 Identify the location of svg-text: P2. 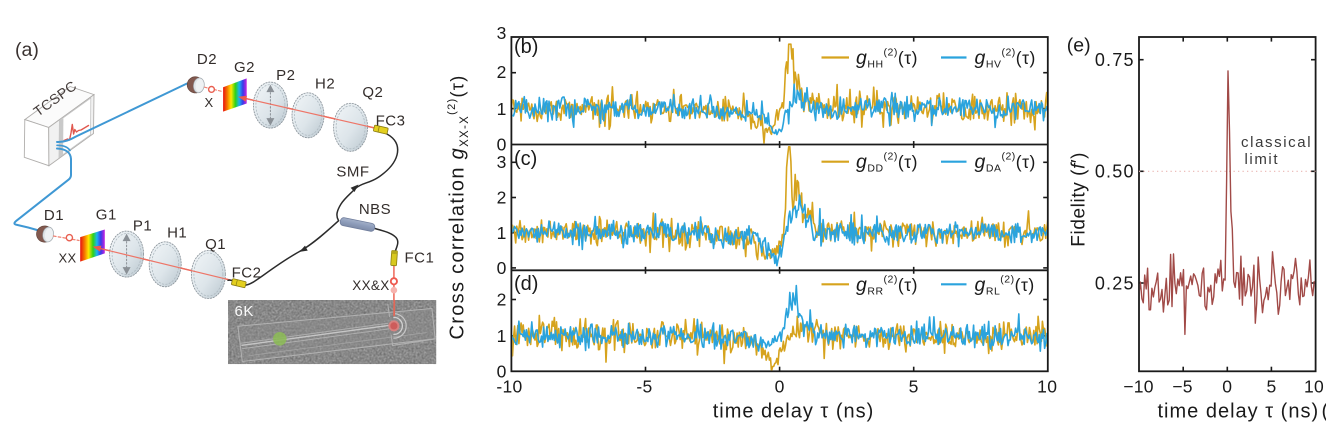
(285, 75).